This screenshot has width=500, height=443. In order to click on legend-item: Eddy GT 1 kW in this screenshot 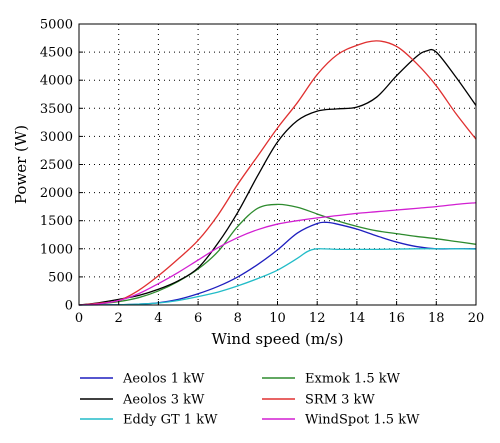, I will do `click(149, 420)`.